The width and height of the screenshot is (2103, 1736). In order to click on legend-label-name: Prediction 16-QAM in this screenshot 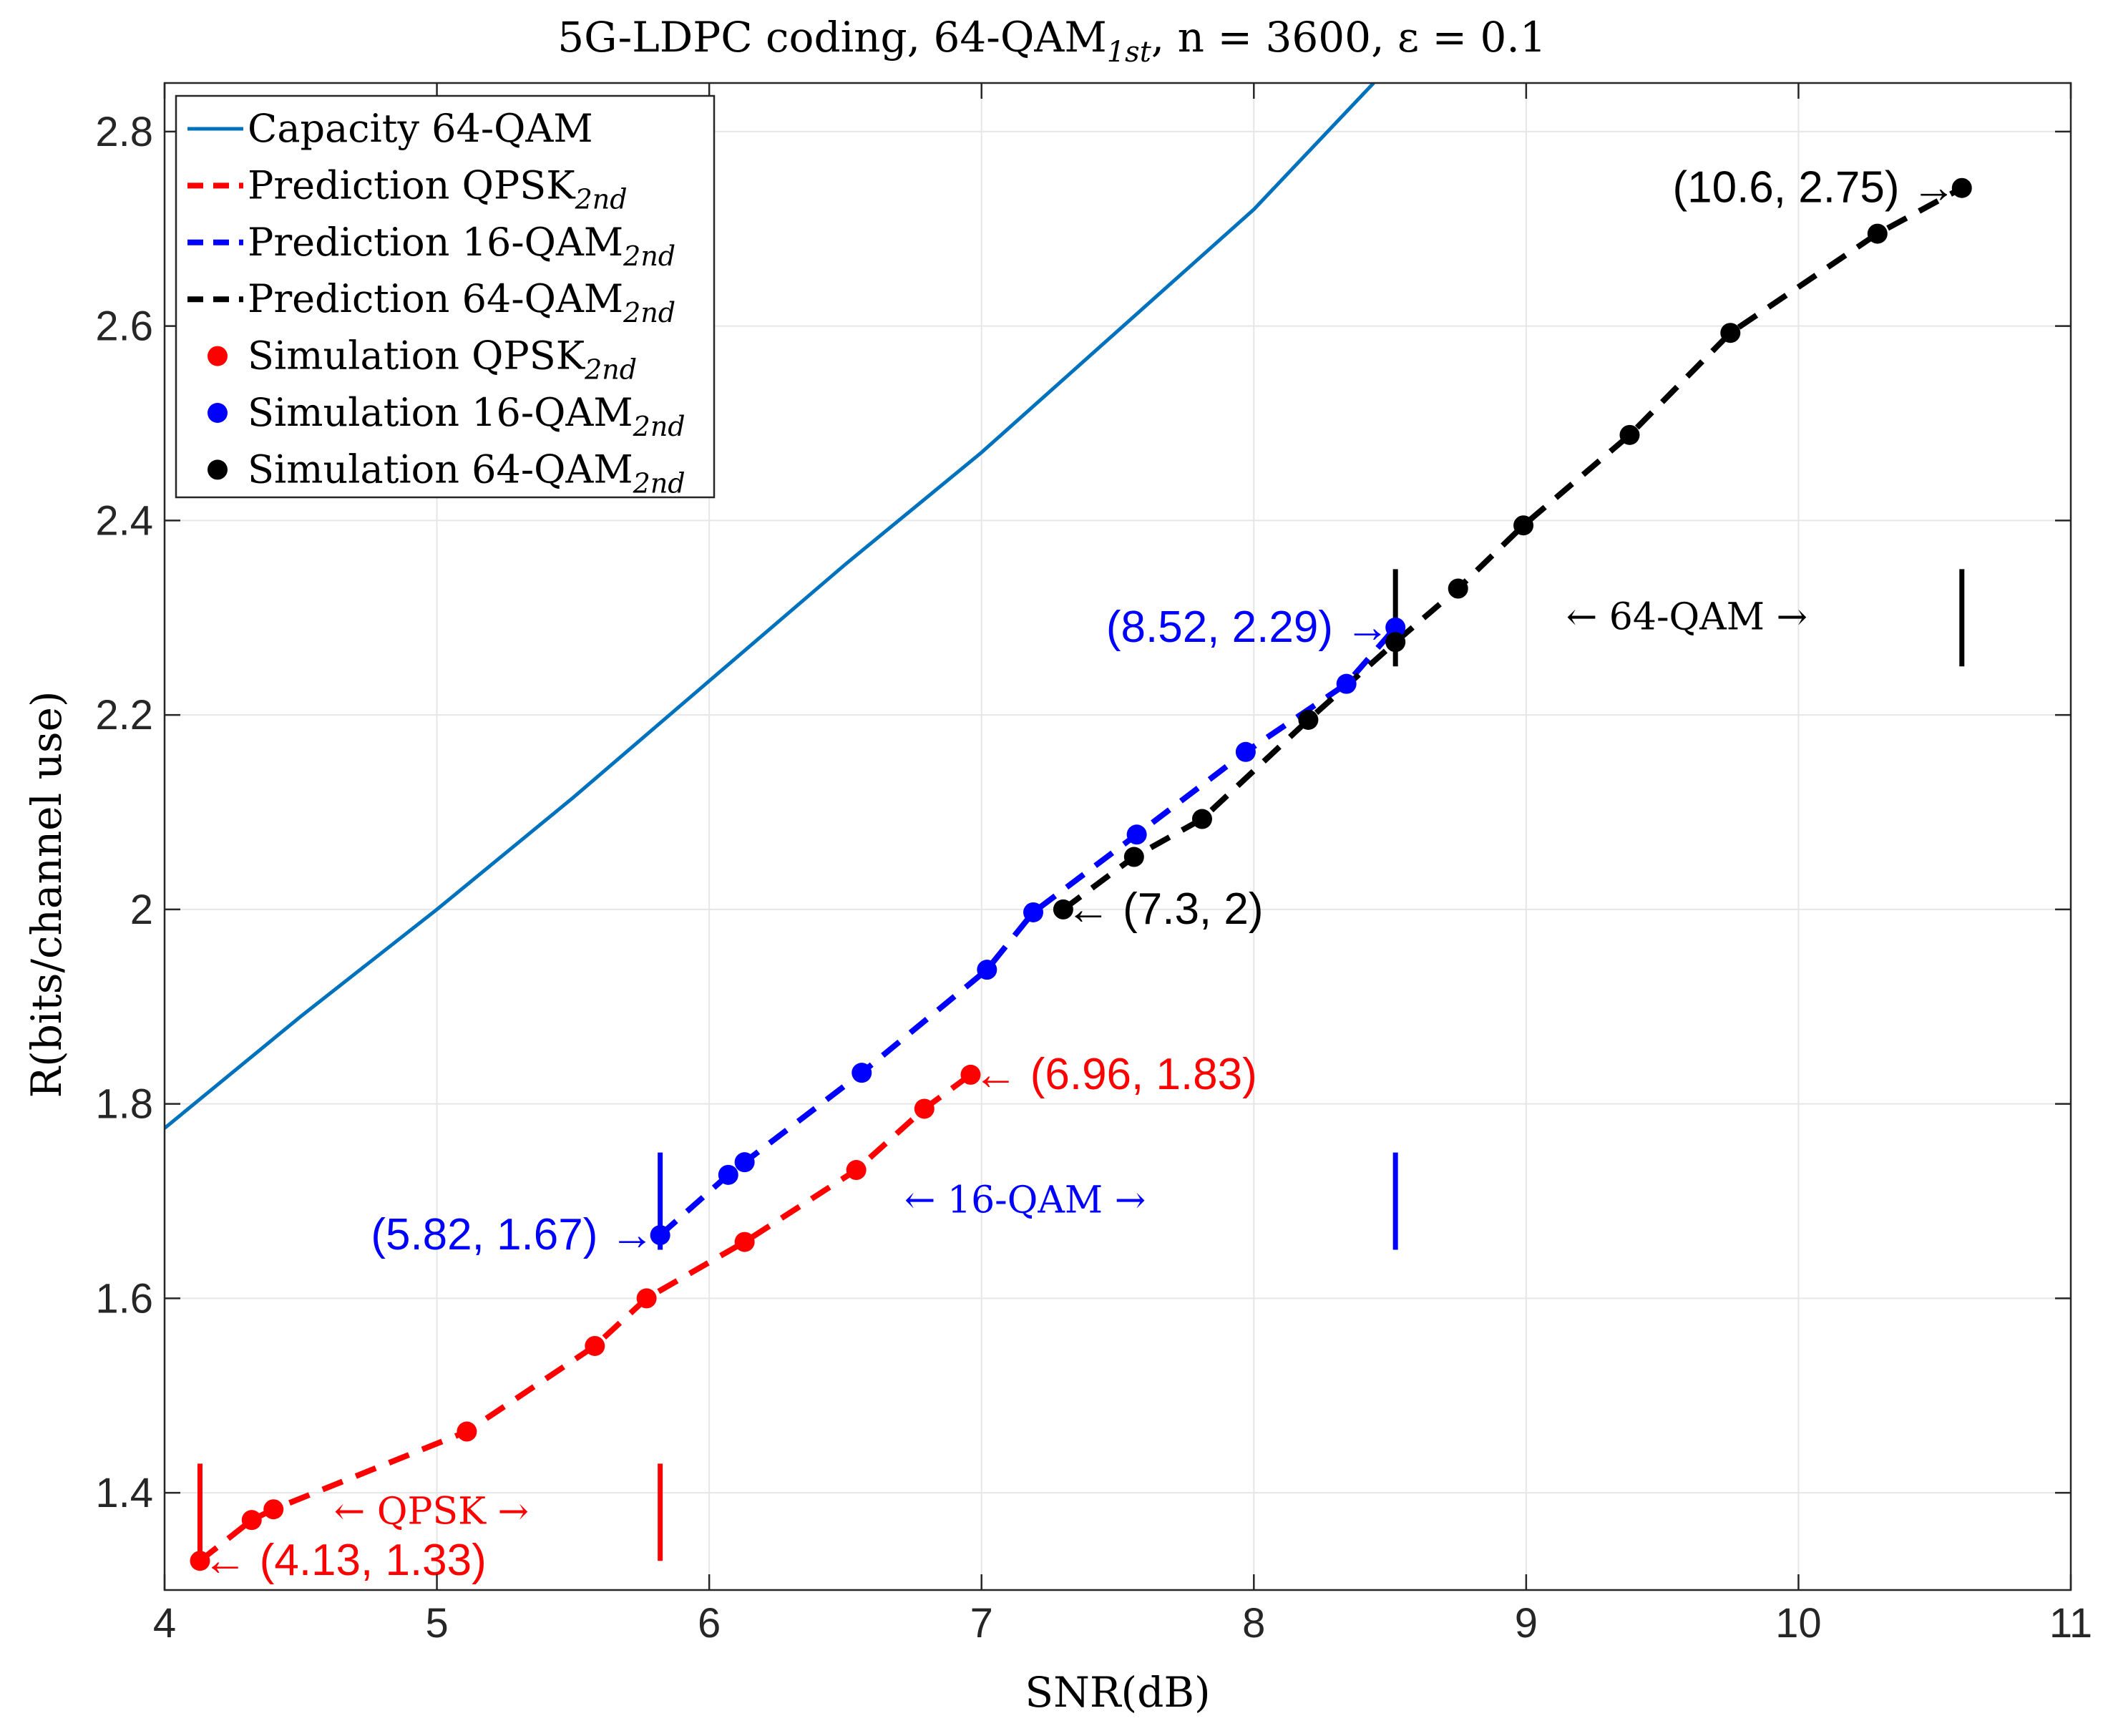, I will do `click(435, 243)`.